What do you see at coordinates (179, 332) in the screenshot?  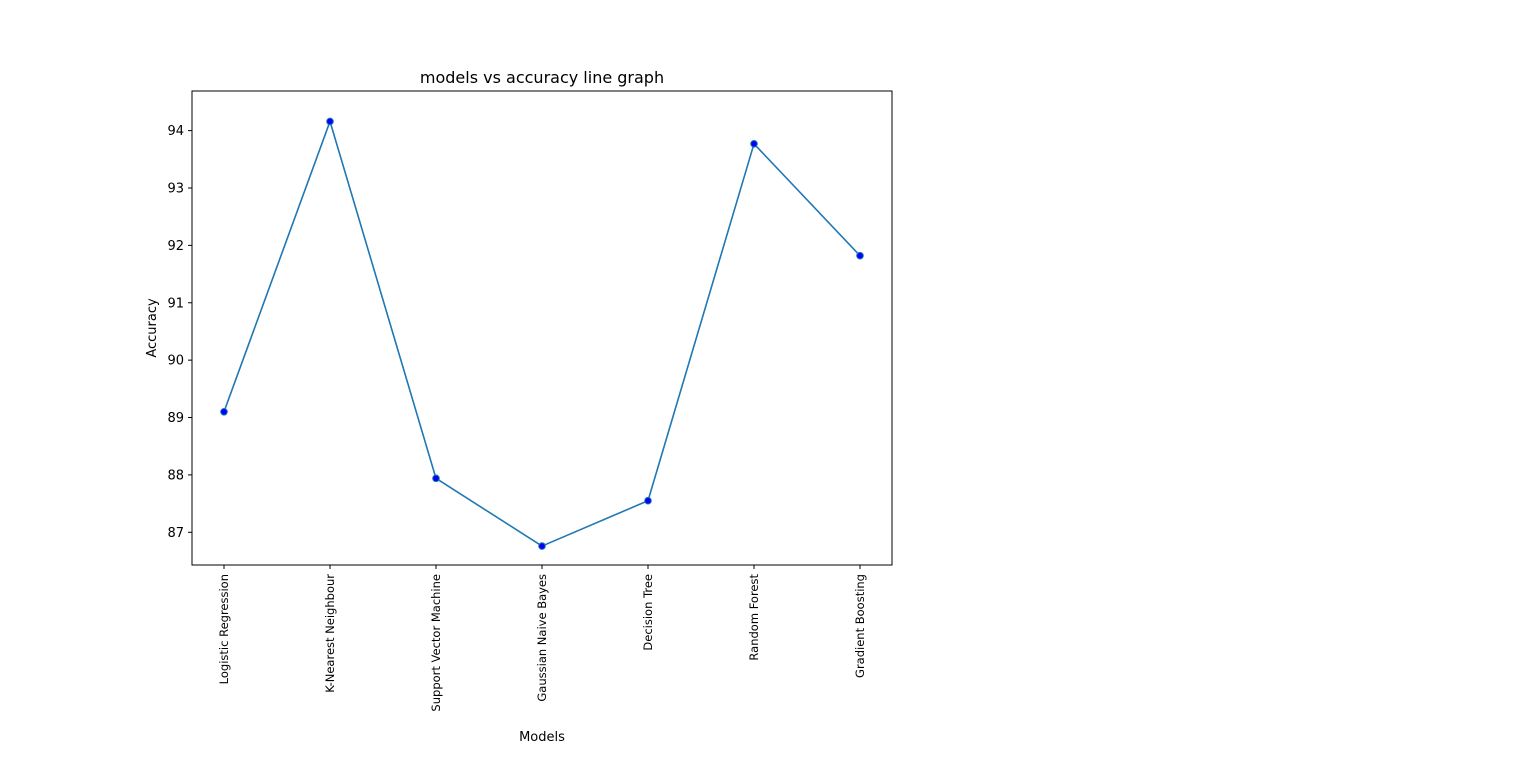 I see `y-axis: 87 88 89 90 91 92 93 94` at bounding box center [179, 332].